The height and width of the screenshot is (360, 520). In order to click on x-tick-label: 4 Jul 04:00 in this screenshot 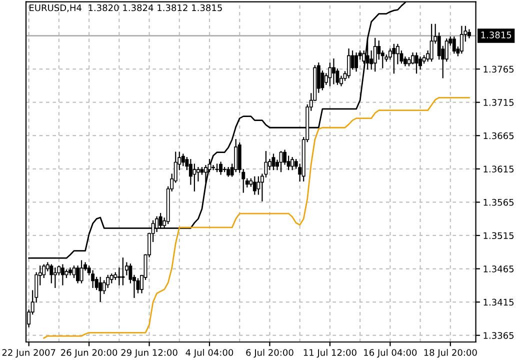, I will do `click(210, 353)`.